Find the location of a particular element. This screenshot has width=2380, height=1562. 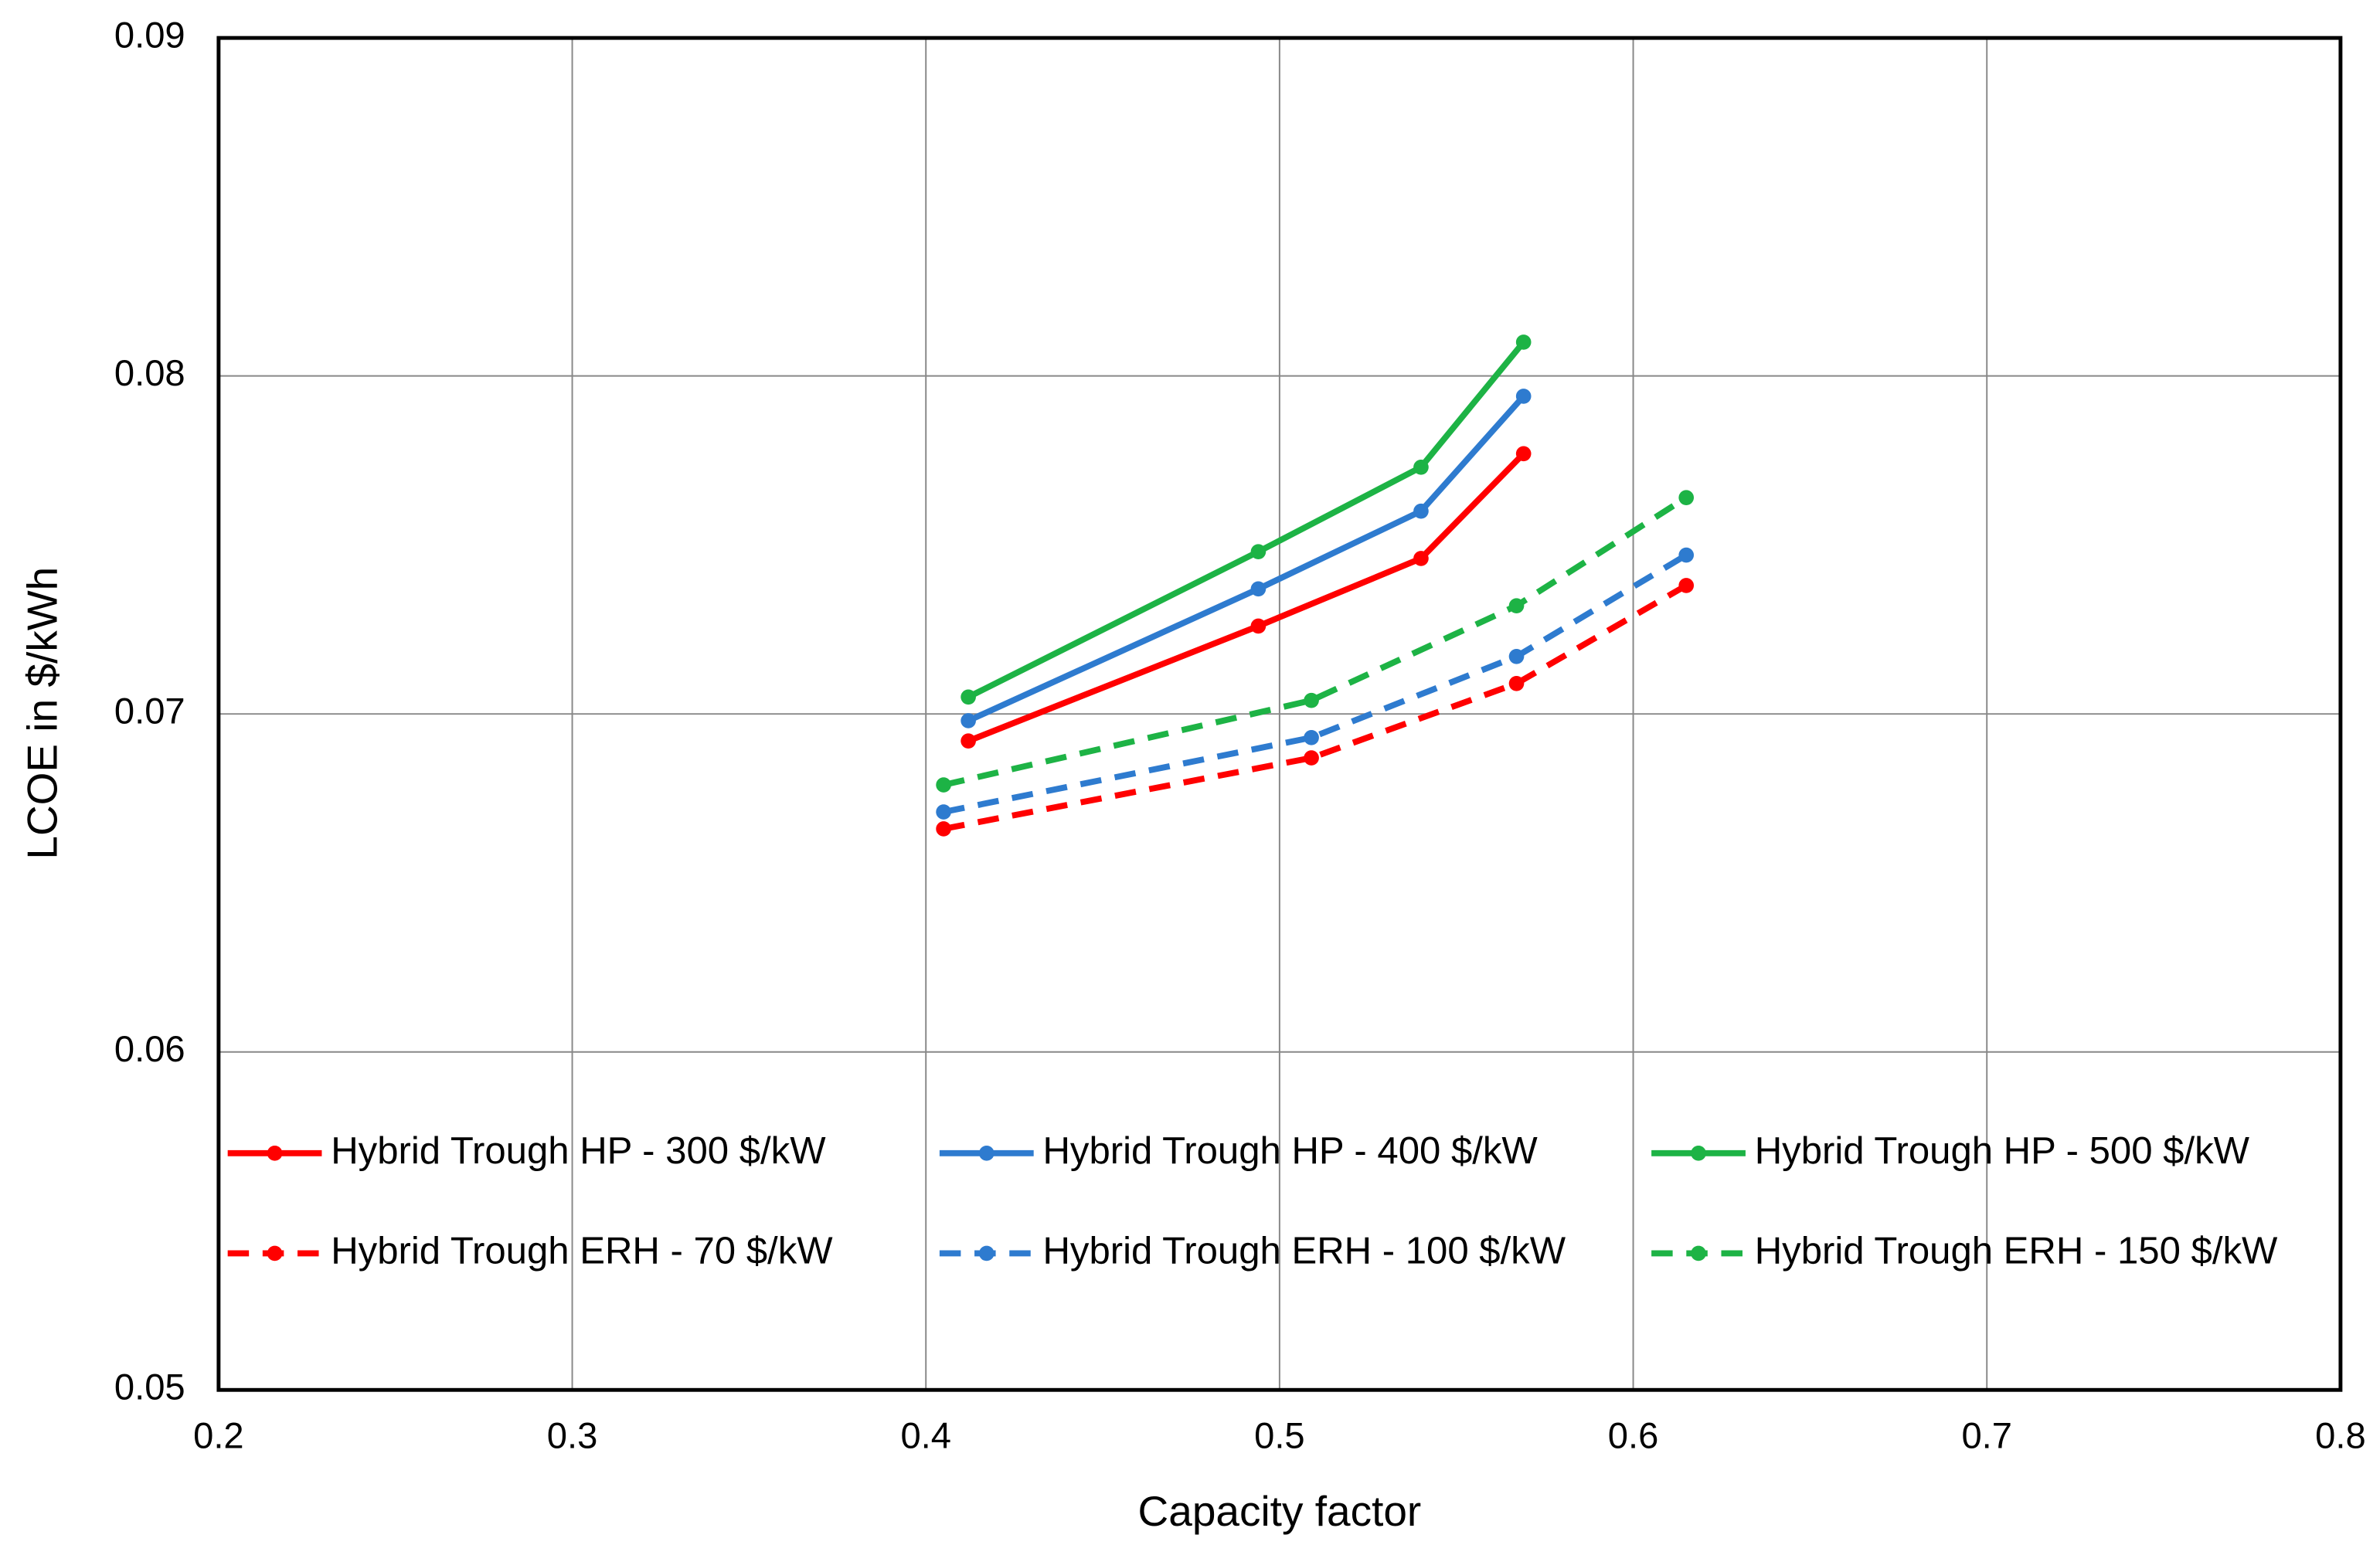

y-tick-label: 0.07 is located at coordinates (149, 711).